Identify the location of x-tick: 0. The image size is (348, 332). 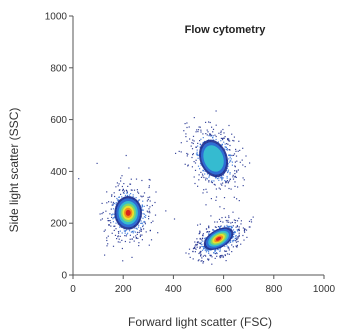
(73, 285).